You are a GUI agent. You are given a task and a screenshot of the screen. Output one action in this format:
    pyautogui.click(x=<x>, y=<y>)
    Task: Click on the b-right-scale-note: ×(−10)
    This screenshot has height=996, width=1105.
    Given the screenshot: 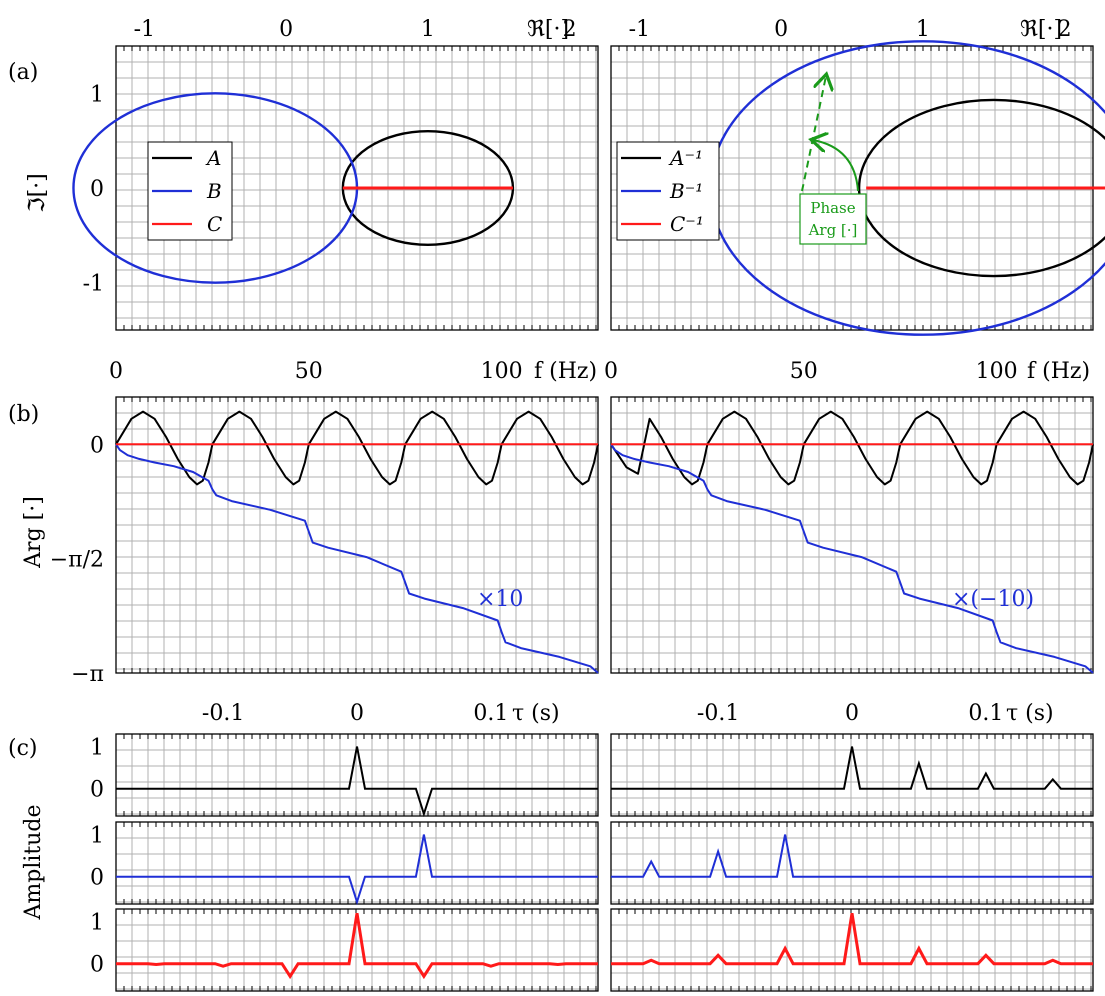 What is the action you would take?
    pyautogui.click(x=993, y=599)
    